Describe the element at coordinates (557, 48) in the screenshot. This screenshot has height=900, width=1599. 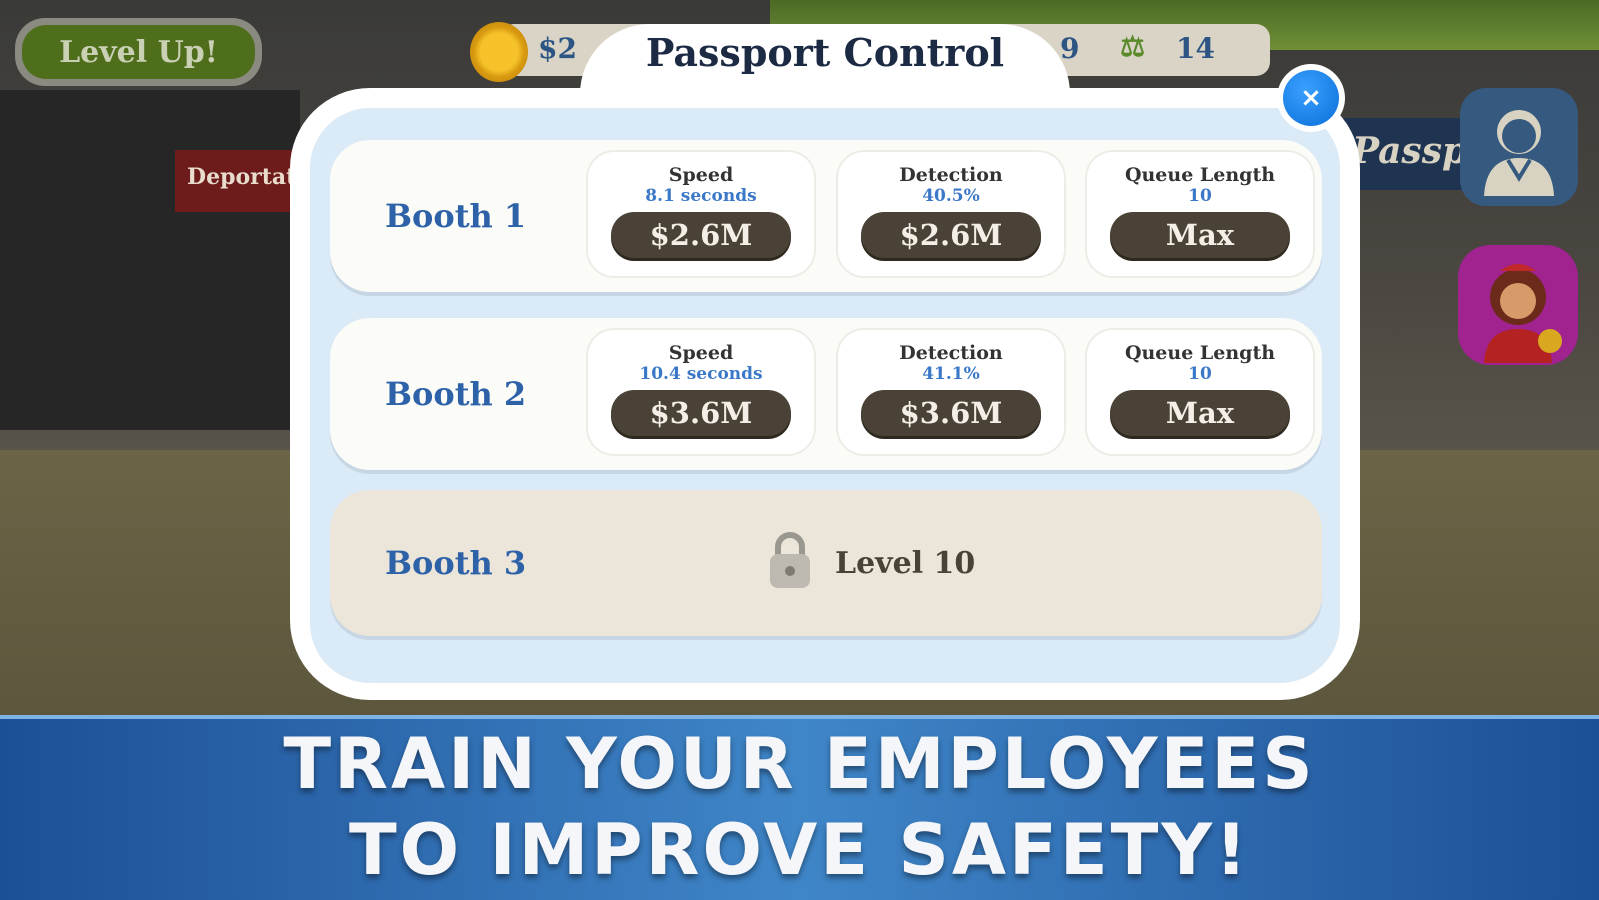
I see `money-value: $2` at that location.